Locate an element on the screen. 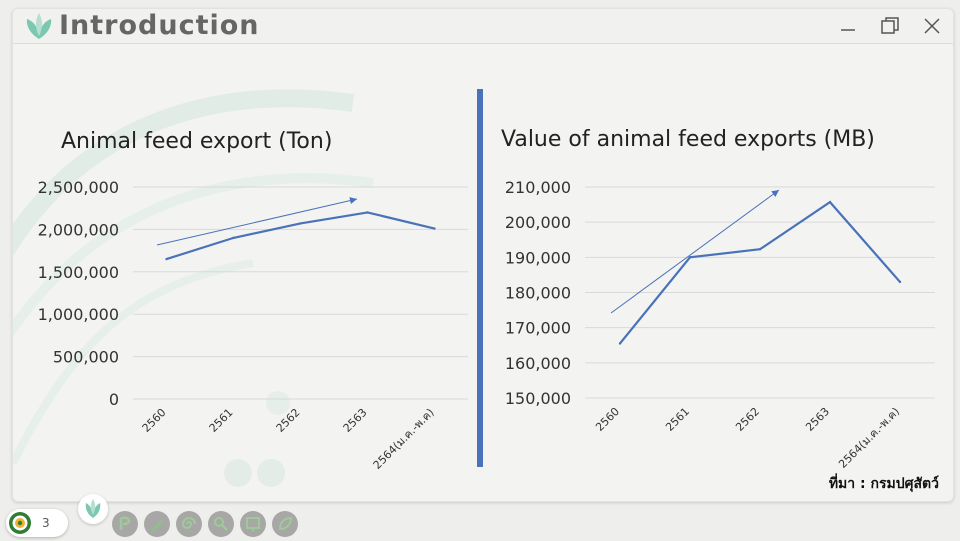  pen-icon is located at coordinates (125, 523).